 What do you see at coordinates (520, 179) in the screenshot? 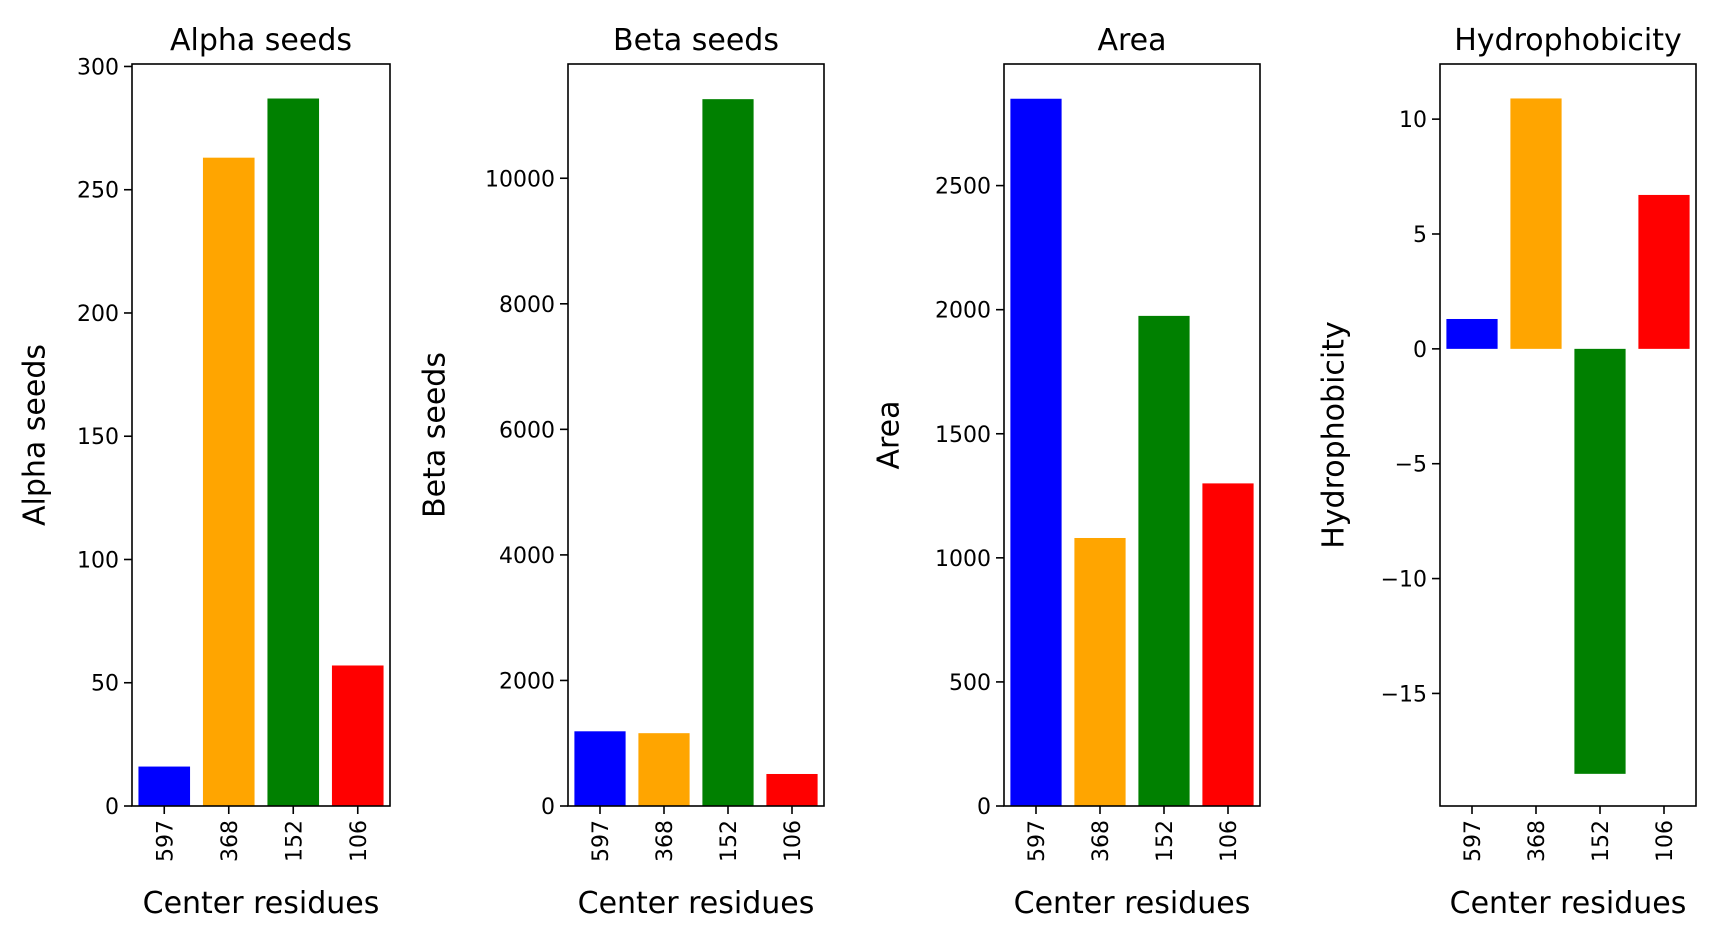
I see `y-tick-label: 10000` at bounding box center [520, 179].